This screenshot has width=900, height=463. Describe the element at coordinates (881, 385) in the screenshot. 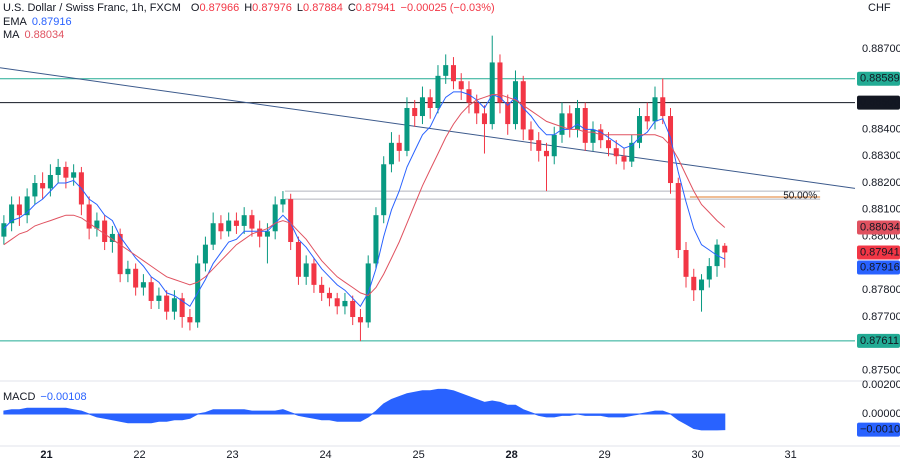

I see `macd-tick-label: 0.00200` at that location.